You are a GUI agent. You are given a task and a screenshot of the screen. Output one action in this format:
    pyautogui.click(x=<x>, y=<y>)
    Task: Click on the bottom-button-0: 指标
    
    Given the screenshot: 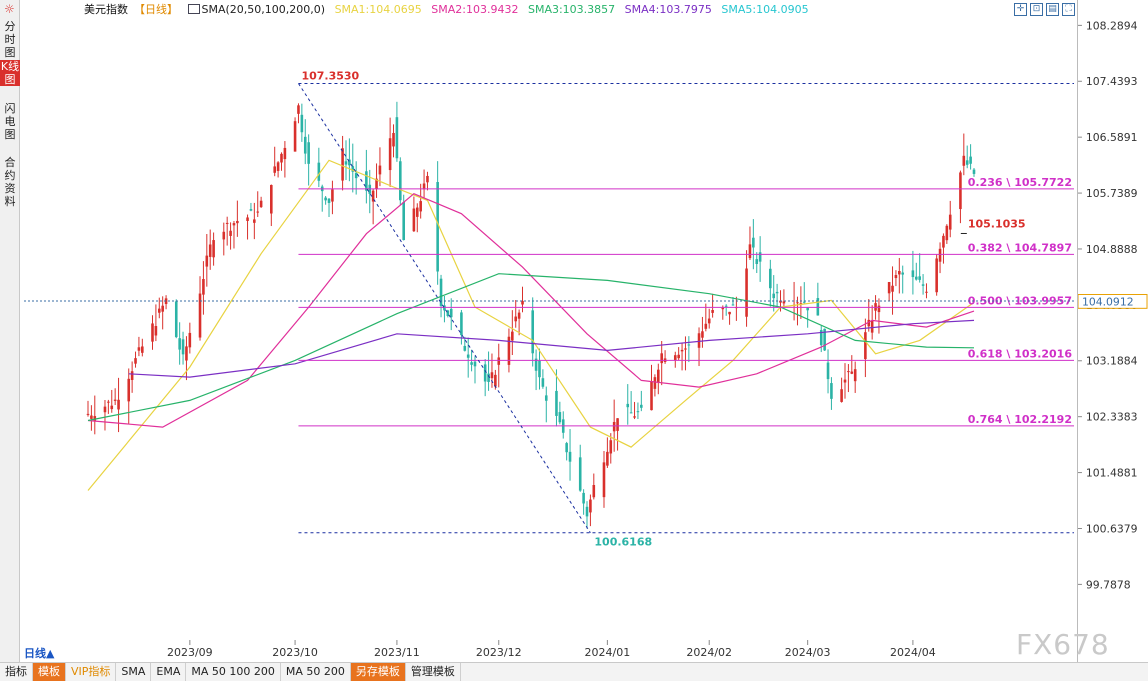 What is the action you would take?
    pyautogui.click(x=16, y=672)
    